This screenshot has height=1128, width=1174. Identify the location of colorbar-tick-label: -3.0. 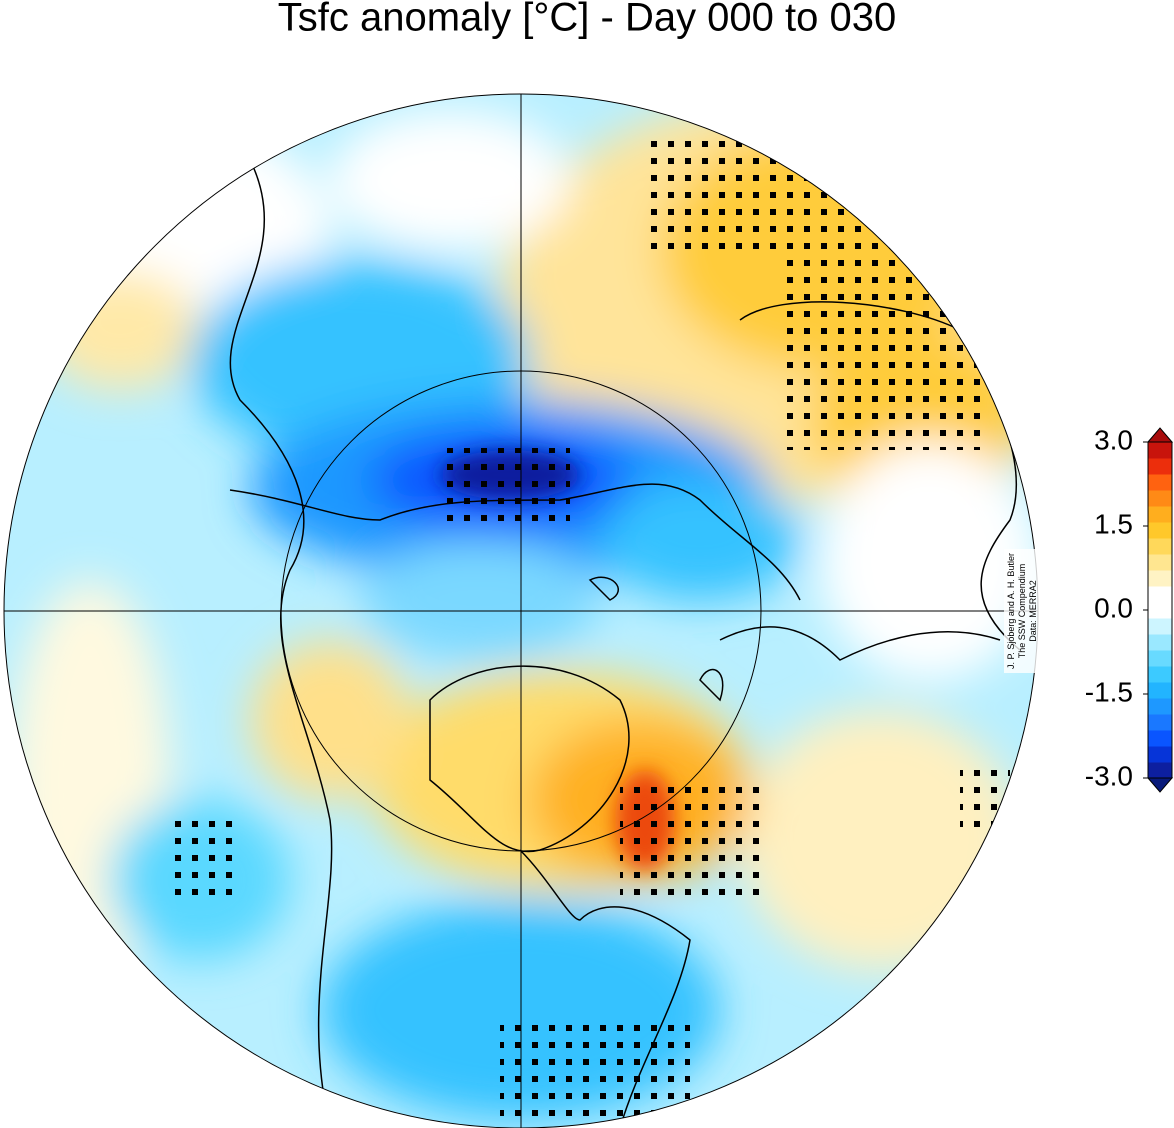
(1109, 775).